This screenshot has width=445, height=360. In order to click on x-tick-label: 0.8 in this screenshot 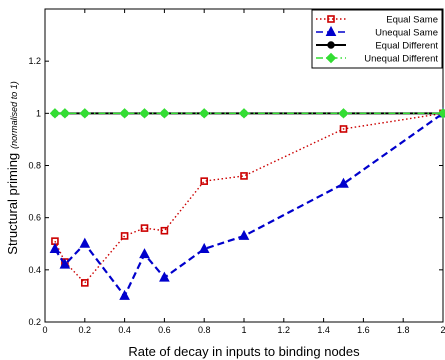, I will do `click(204, 330)`.